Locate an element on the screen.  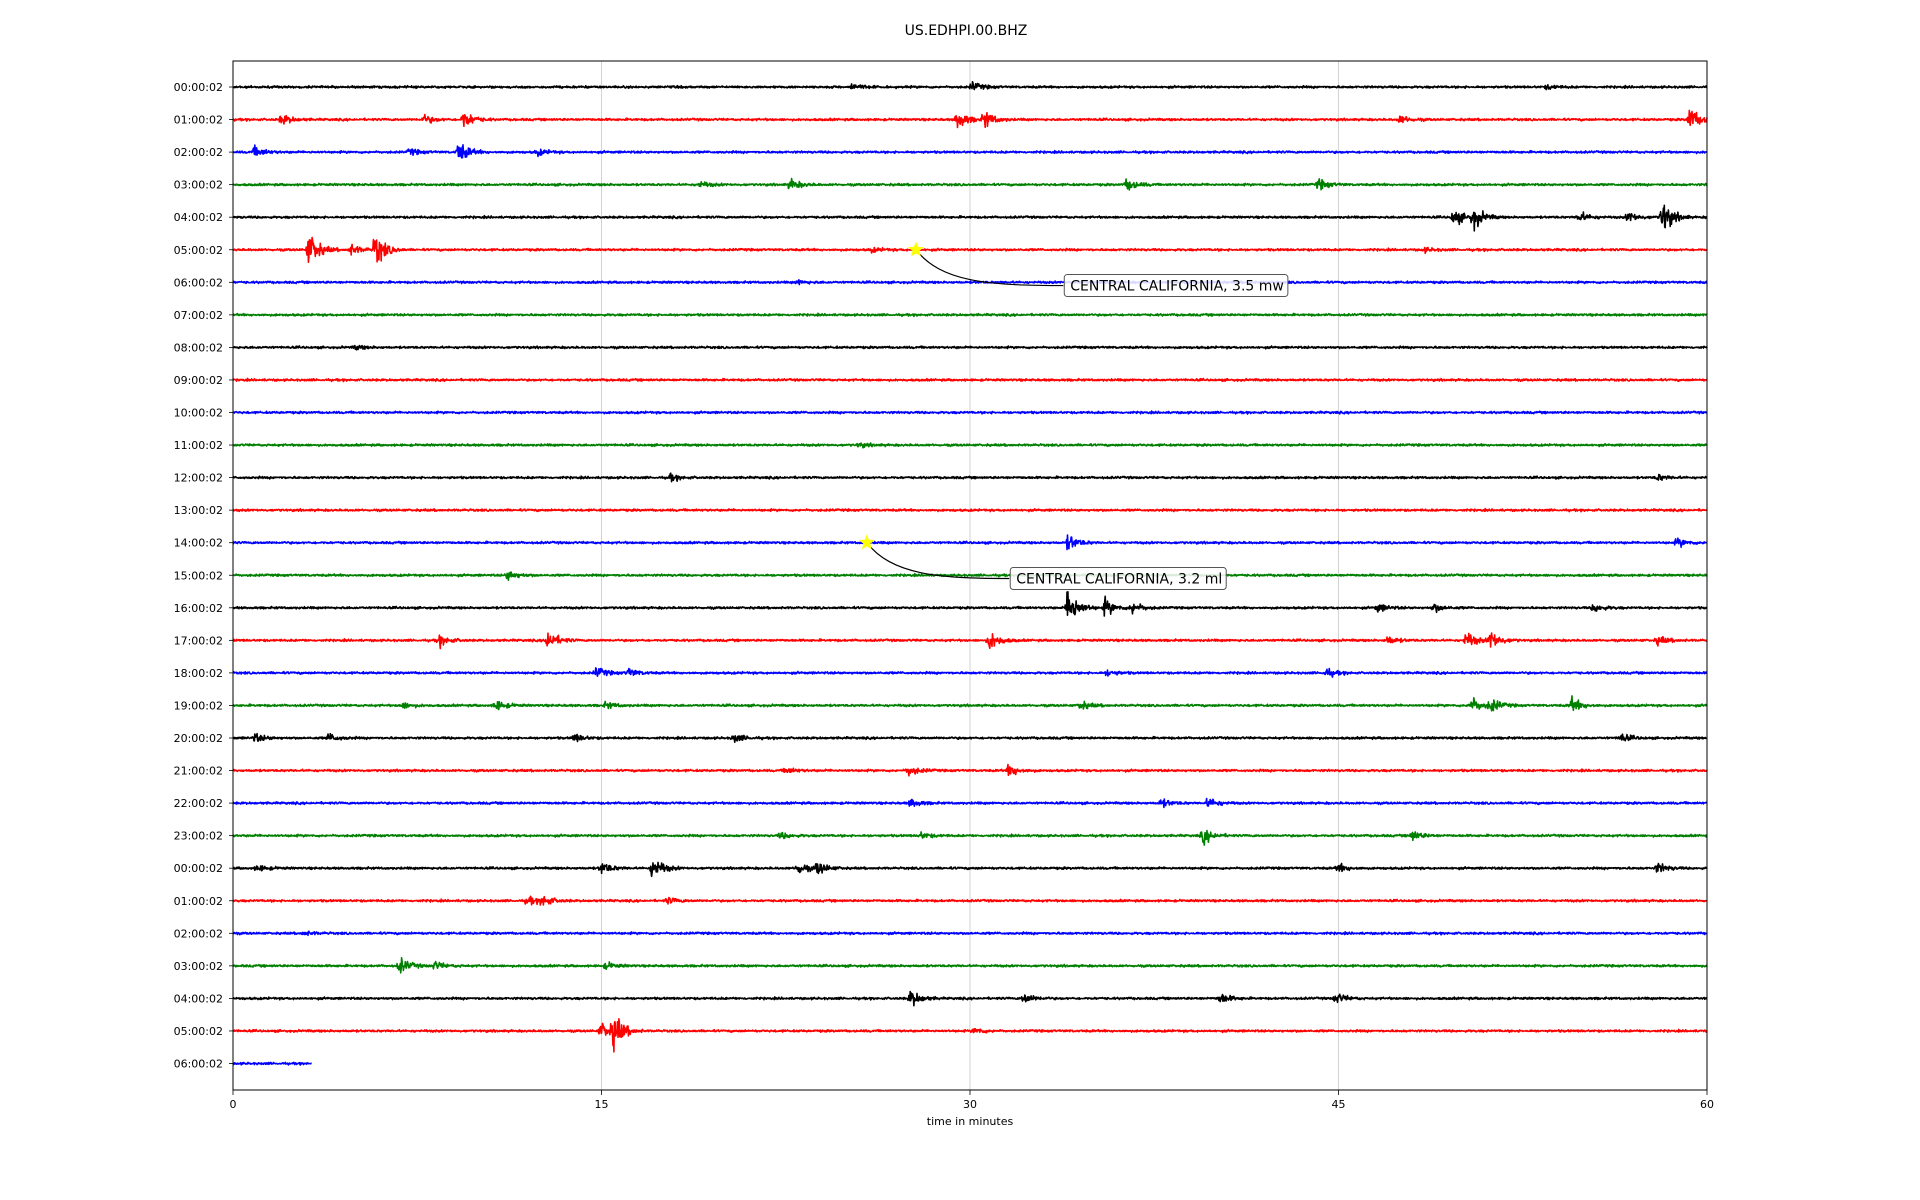
x-tick-label: 30 is located at coordinates (970, 1104).